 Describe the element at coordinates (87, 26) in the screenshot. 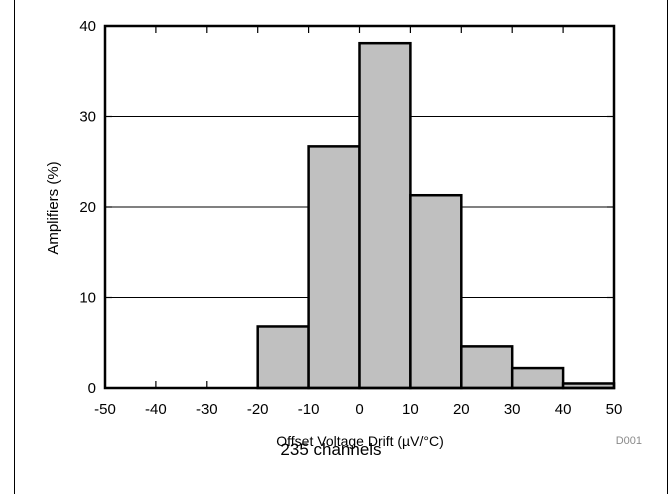

I see `y-tick-label-40: 40` at that location.